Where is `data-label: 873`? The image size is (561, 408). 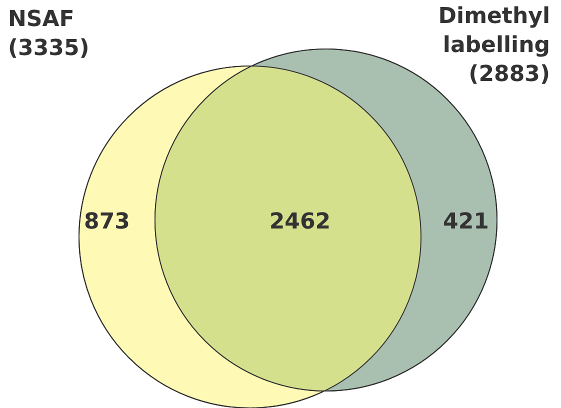
data-label: 873 is located at coordinates (107, 222).